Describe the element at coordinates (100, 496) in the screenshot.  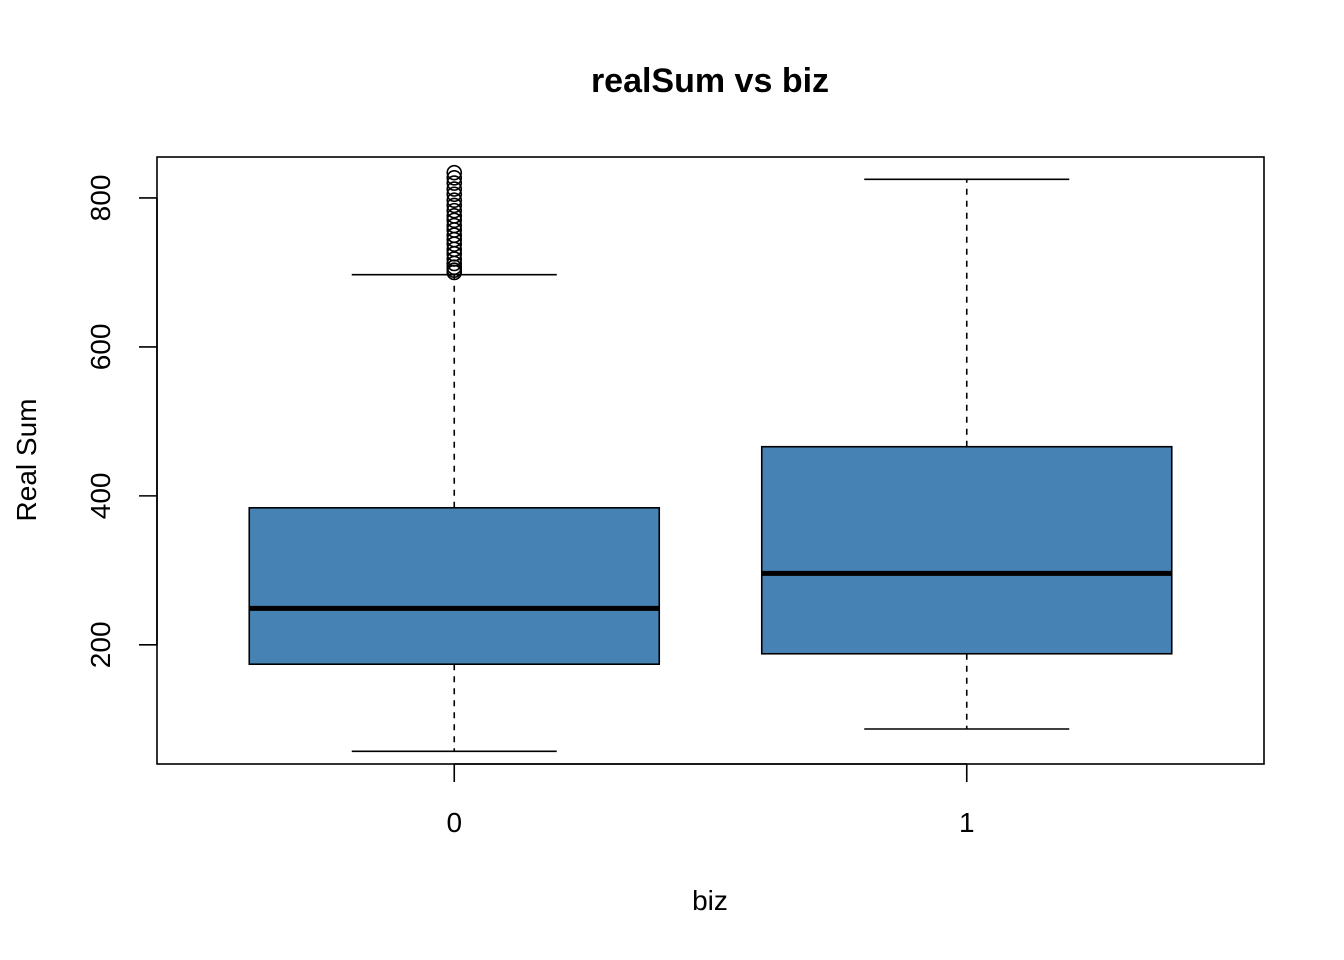
I see `y-tick-label: 400` at that location.